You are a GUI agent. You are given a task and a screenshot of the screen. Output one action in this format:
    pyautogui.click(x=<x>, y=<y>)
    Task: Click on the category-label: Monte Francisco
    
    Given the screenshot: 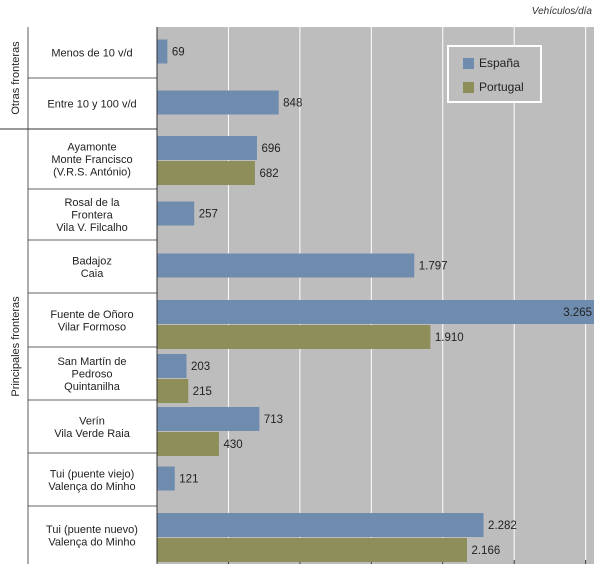 What is the action you would take?
    pyautogui.click(x=91, y=160)
    